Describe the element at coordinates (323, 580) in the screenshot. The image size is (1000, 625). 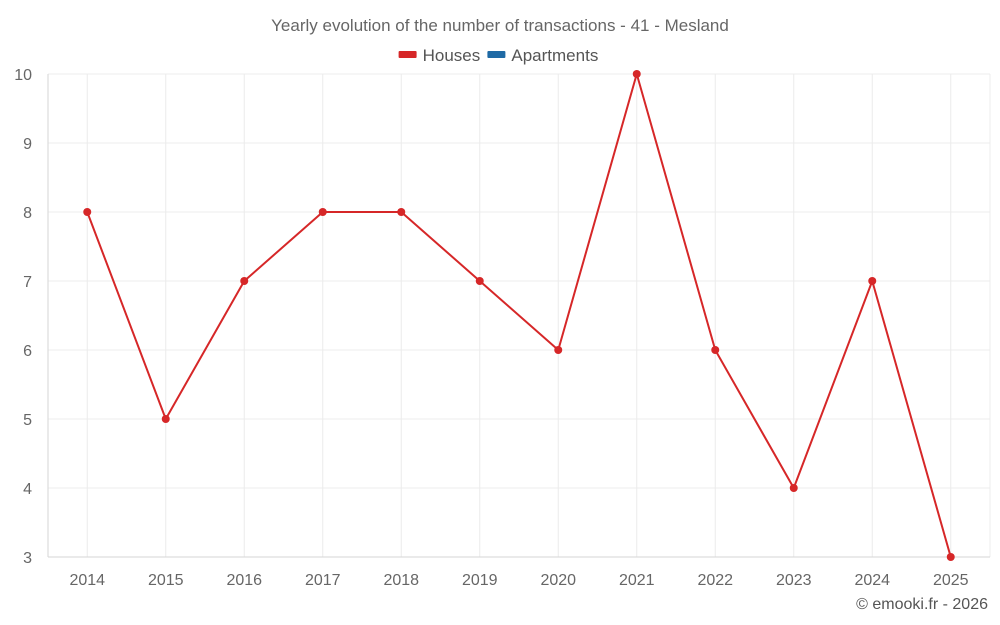
I see `x-tick-label: 2017` at that location.